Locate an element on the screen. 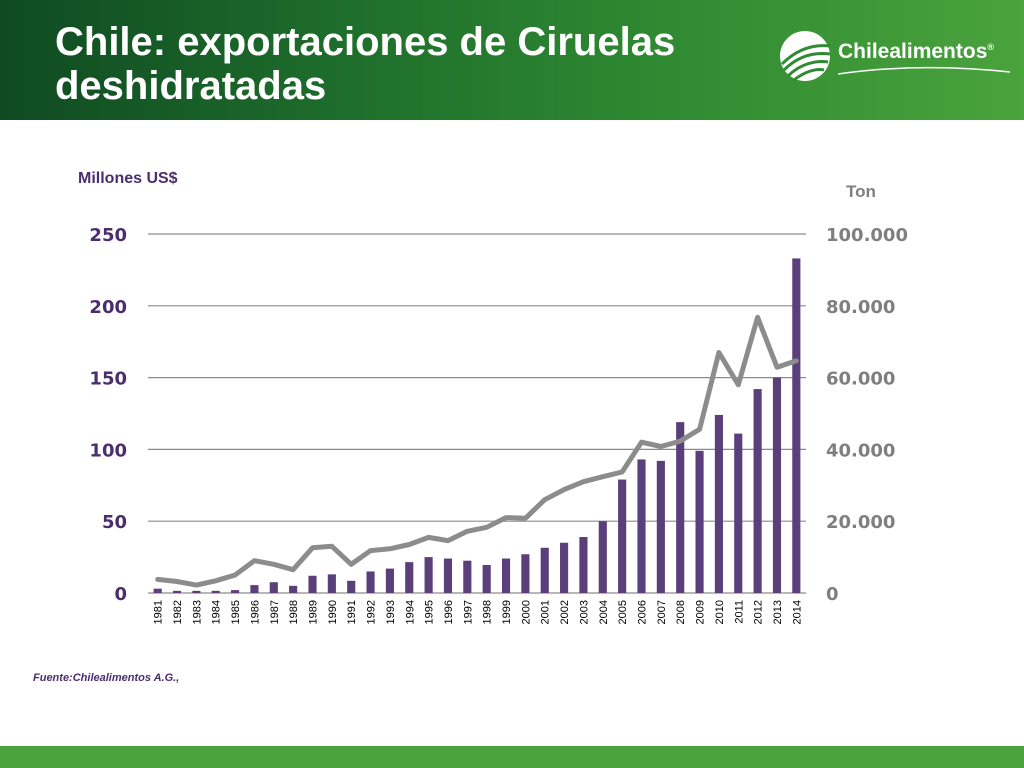 The height and width of the screenshot is (768, 1024). x-tick-label: 1983 is located at coordinates (197, 612).